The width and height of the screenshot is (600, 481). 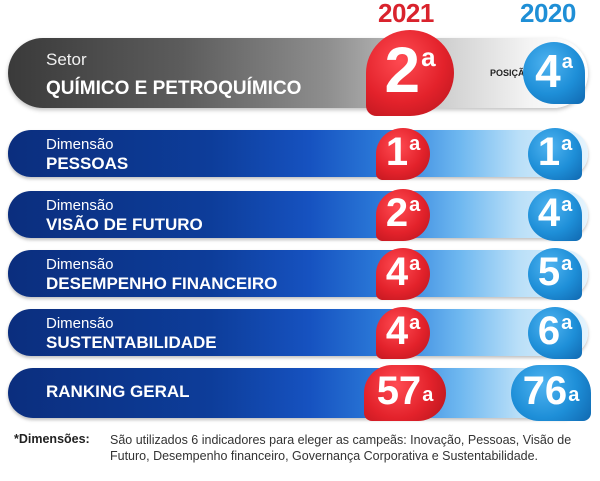 What do you see at coordinates (87, 163) in the screenshot?
I see `dimension-name: PESSOAS` at bounding box center [87, 163].